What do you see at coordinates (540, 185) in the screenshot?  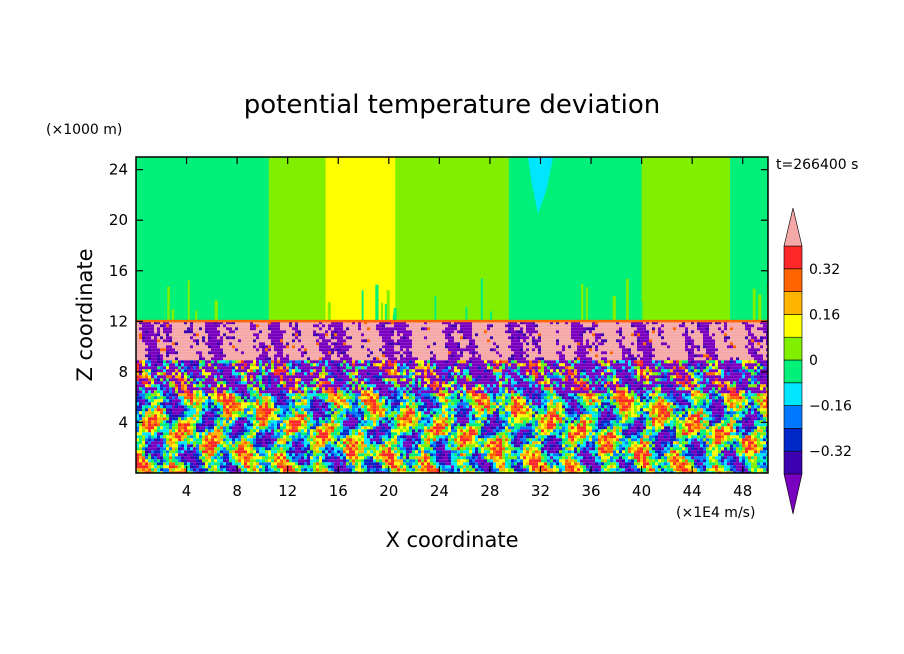 I see `cyan-patch` at bounding box center [540, 185].